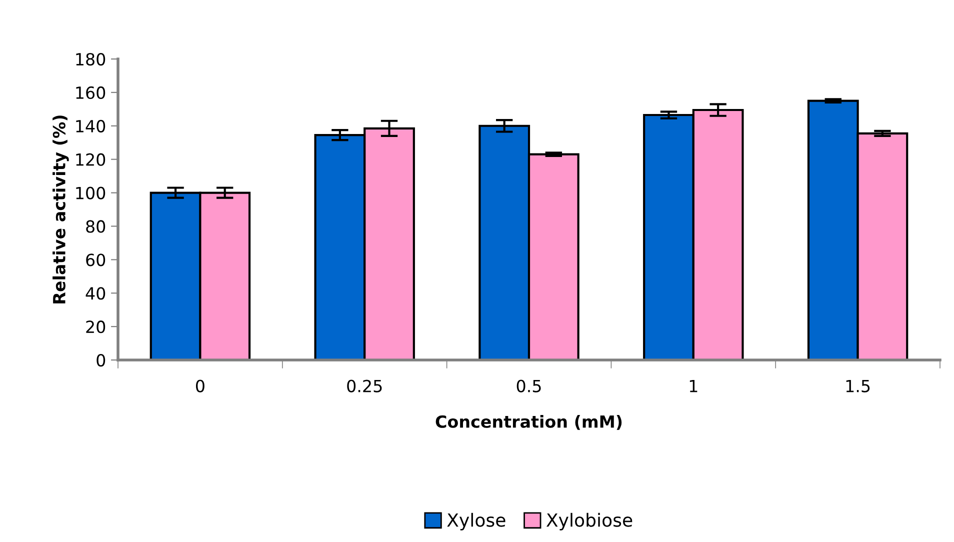 The width and height of the screenshot is (954, 542). I want to click on y-tick-label: 140, so click(91, 126).